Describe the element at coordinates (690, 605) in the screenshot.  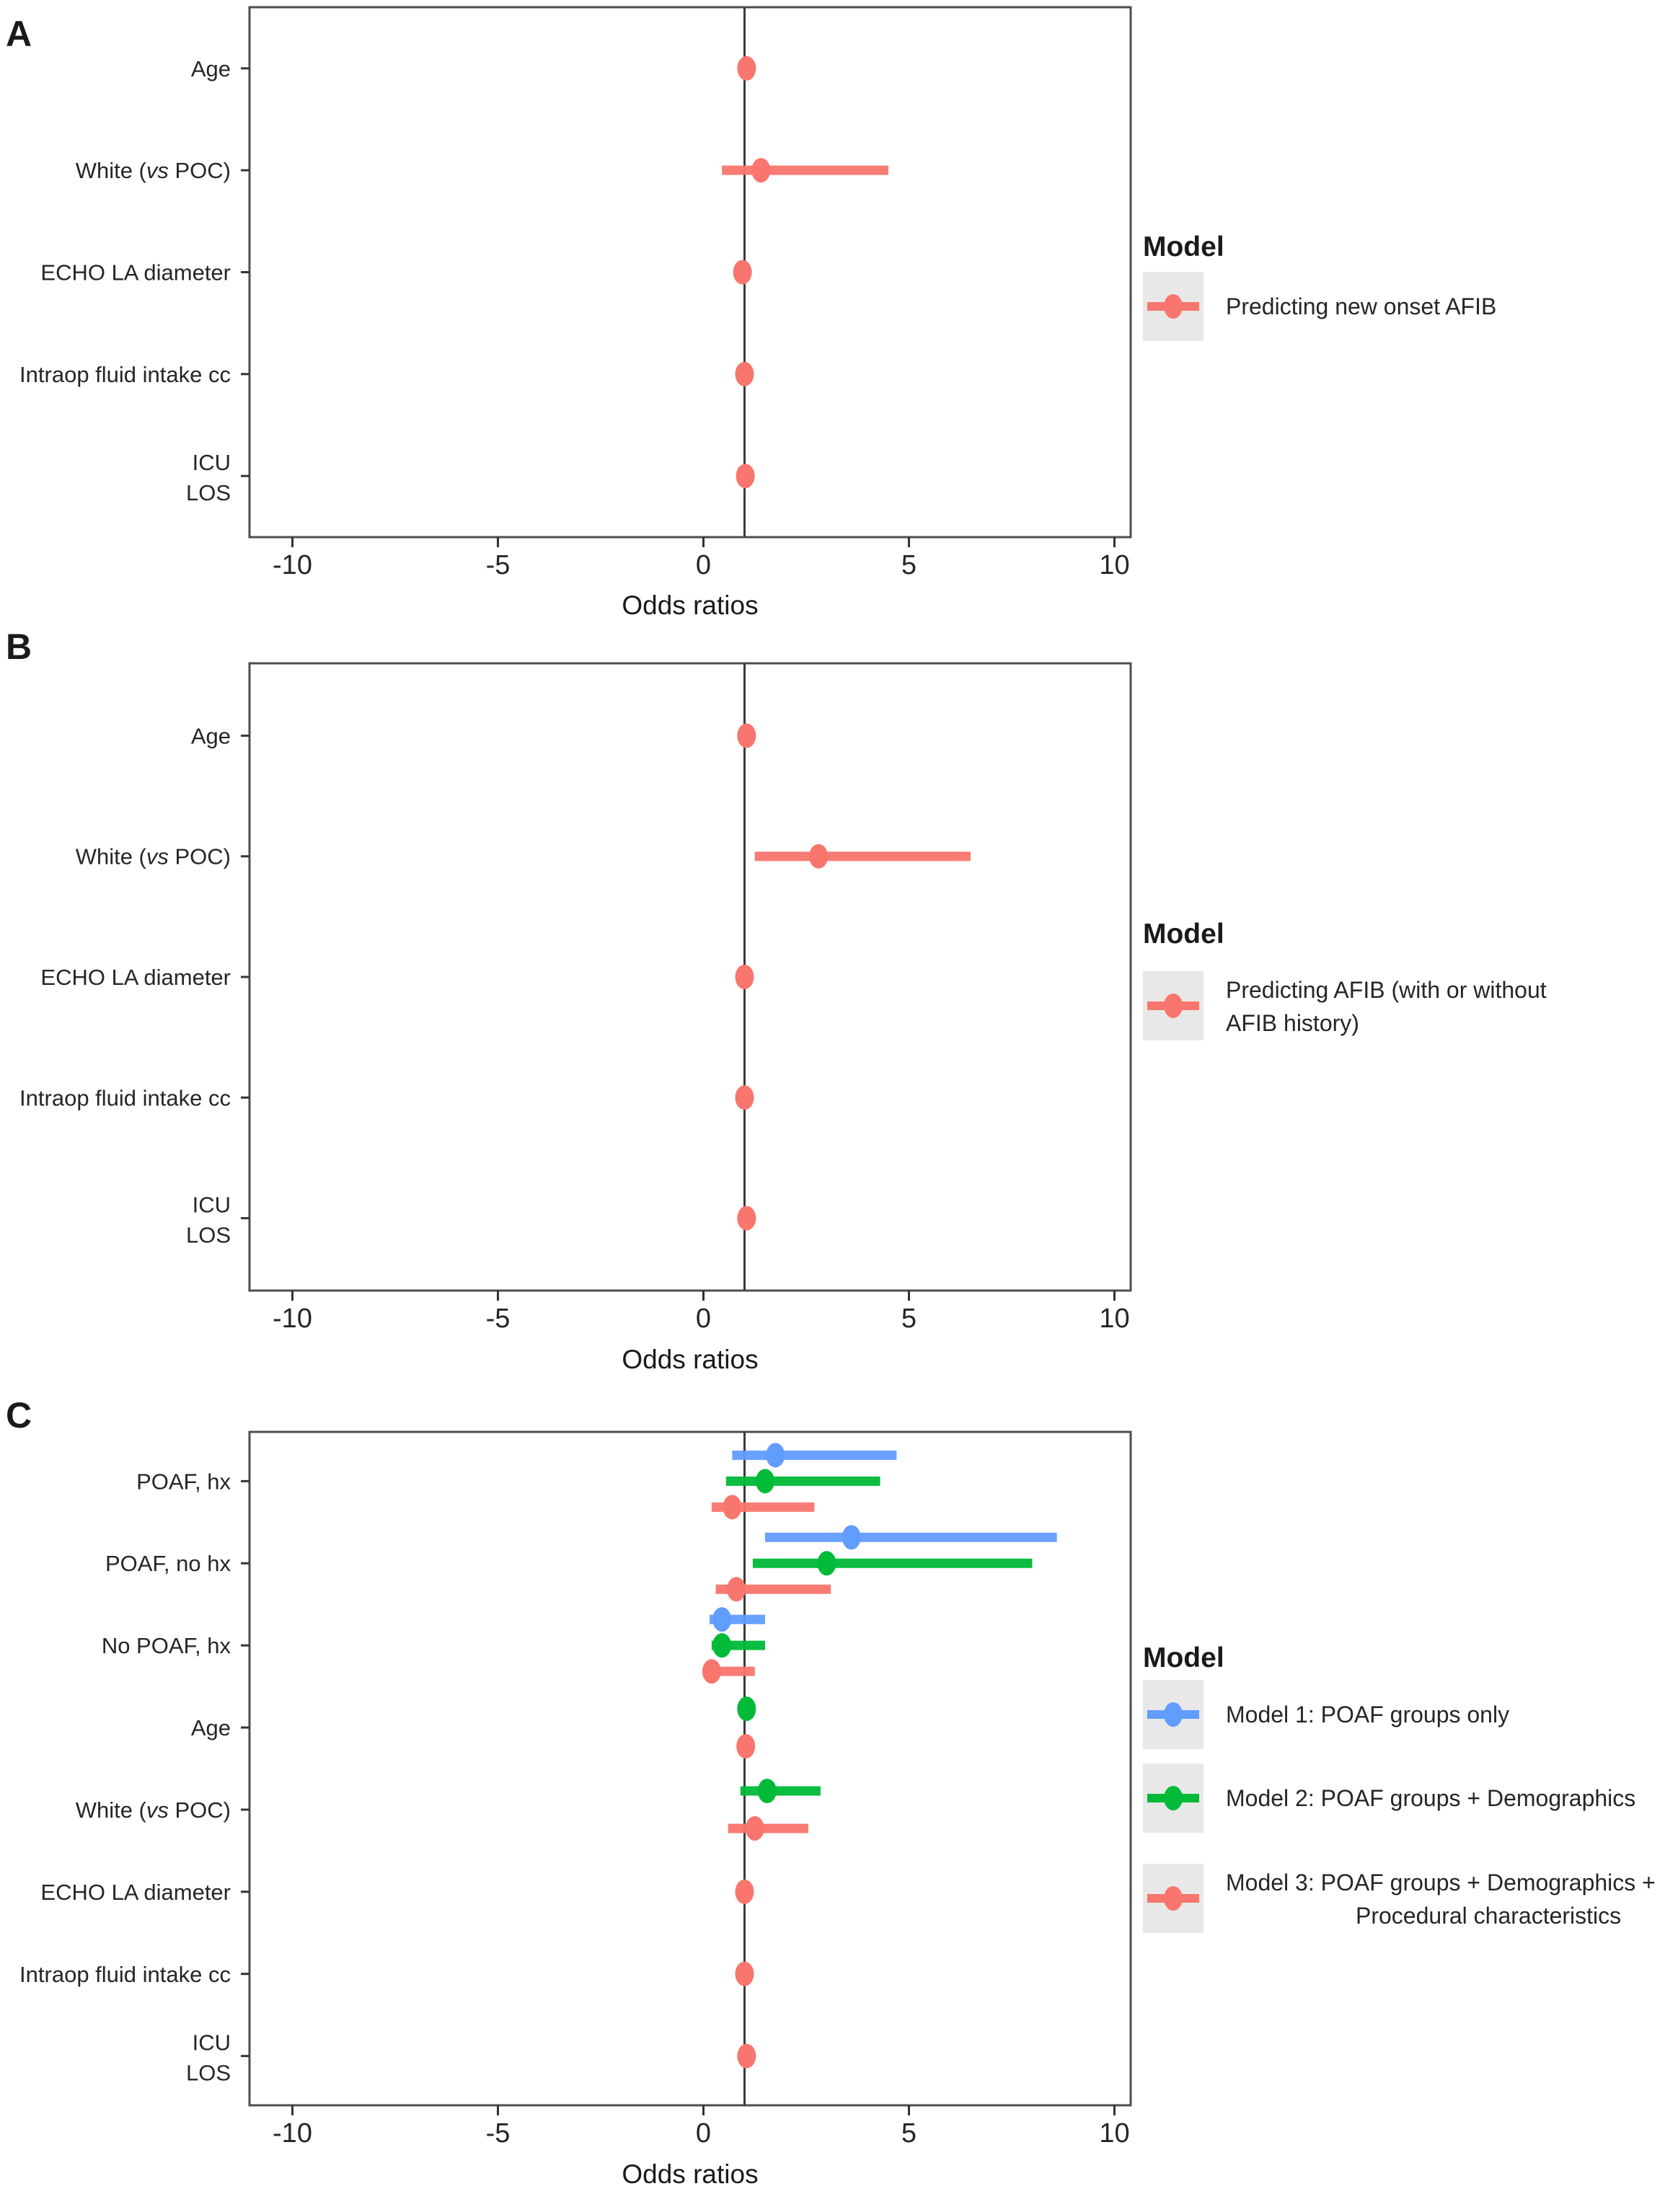
I see `x-axis-title-panel-a: Odds ratios` at that location.